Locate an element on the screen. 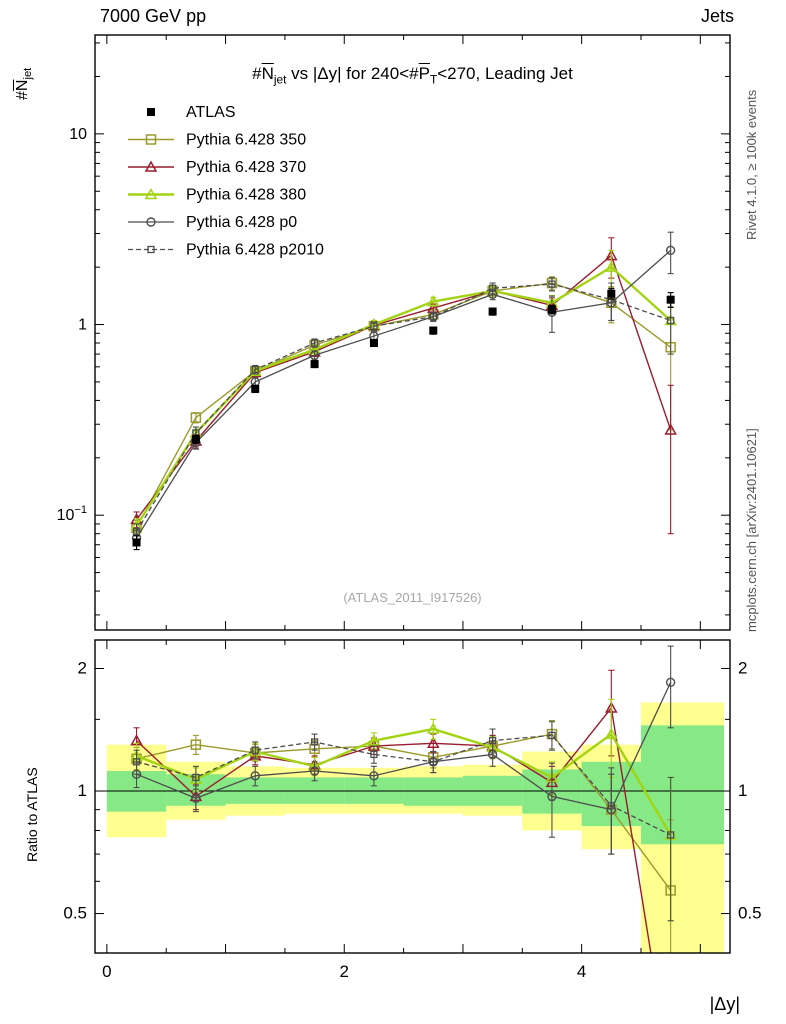 This screenshot has width=786, height=1024. svg-text: 10−1 is located at coordinates (72, 514).